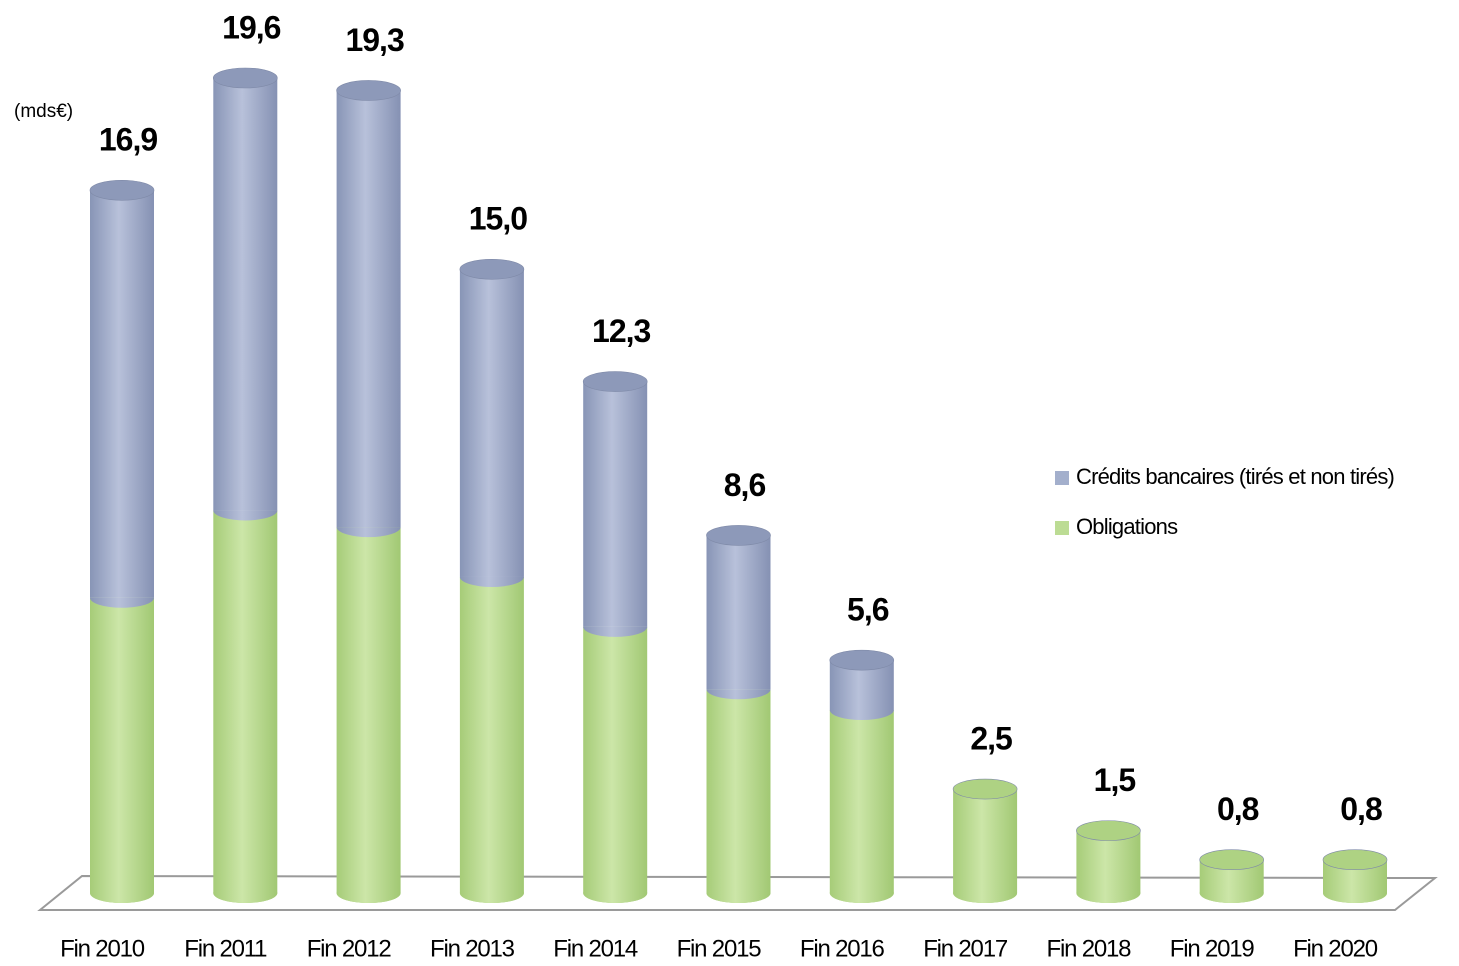 This screenshot has height=966, width=1459. What do you see at coordinates (1335, 948) in the screenshot?
I see `x-tick-label: Fin 2020` at bounding box center [1335, 948].